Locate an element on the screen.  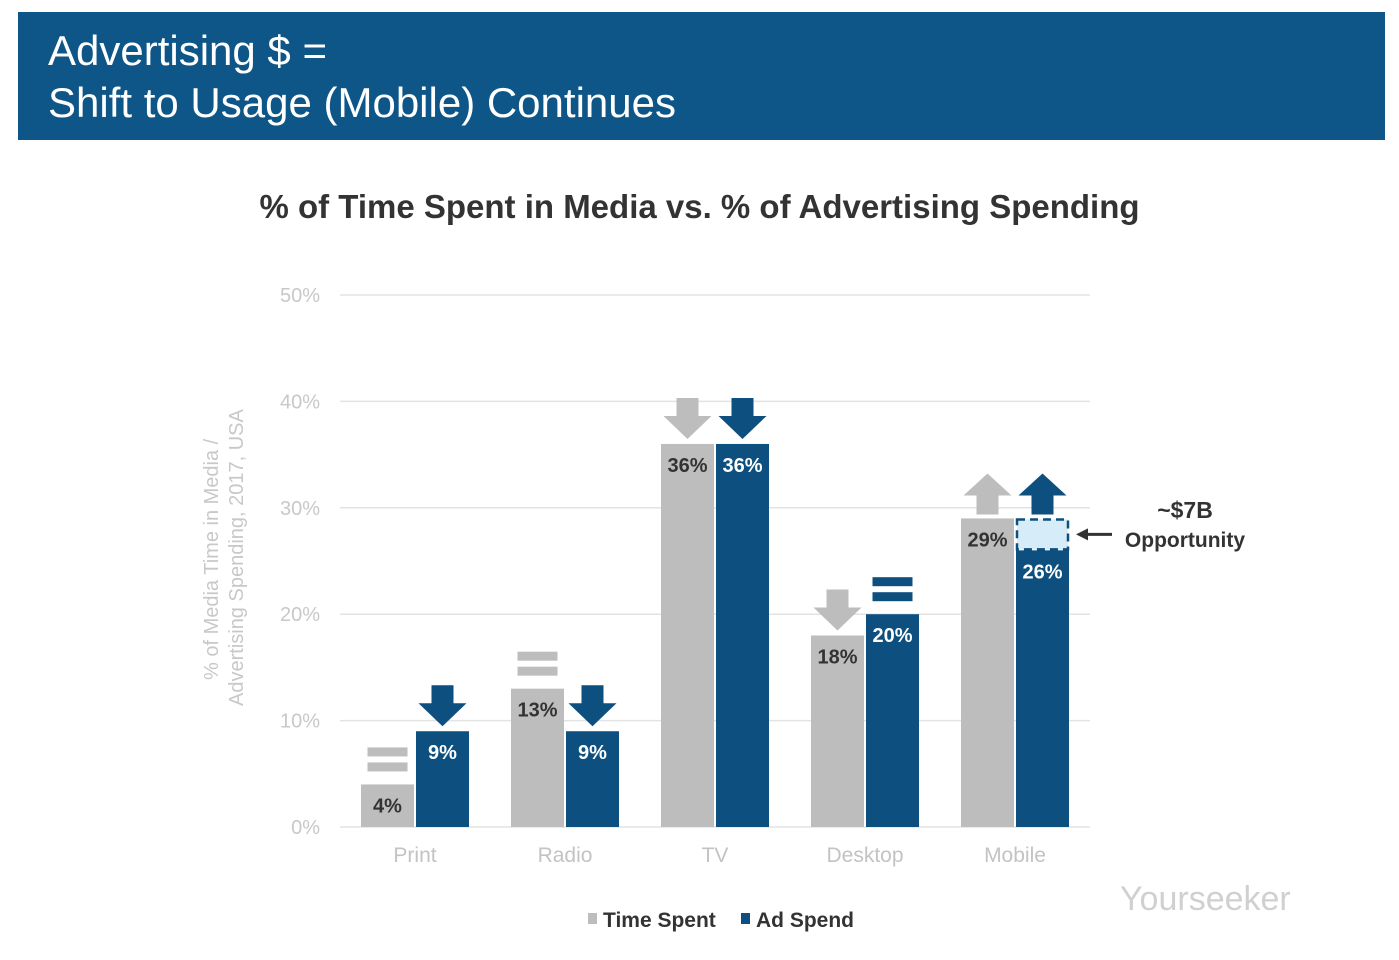
y-tick-label: 20% is located at coordinates (300, 615).